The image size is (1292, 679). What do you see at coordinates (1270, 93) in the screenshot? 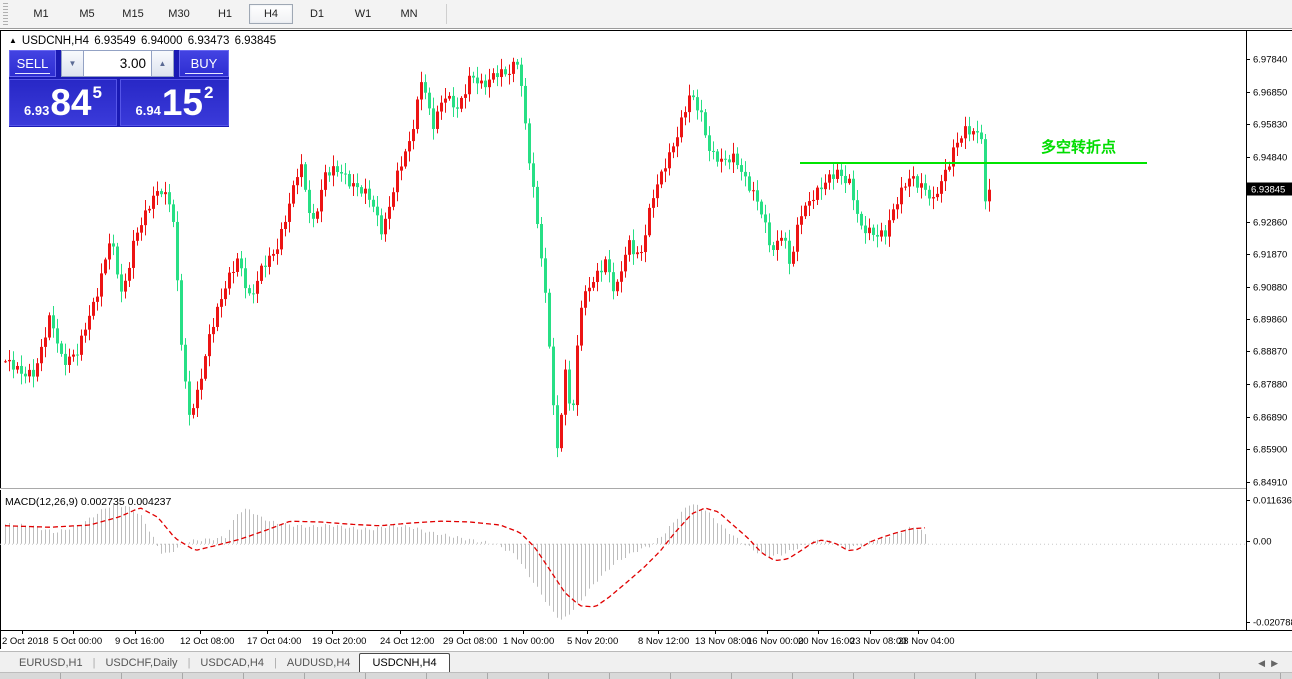
I see `price-axis-label: 6.96850` at bounding box center [1270, 93].